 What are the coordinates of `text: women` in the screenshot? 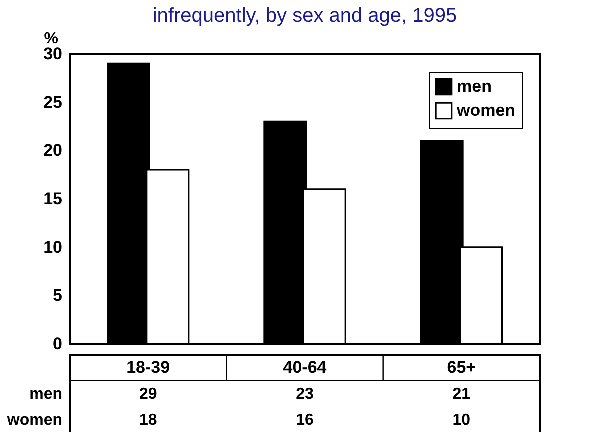 It's located at (34, 420).